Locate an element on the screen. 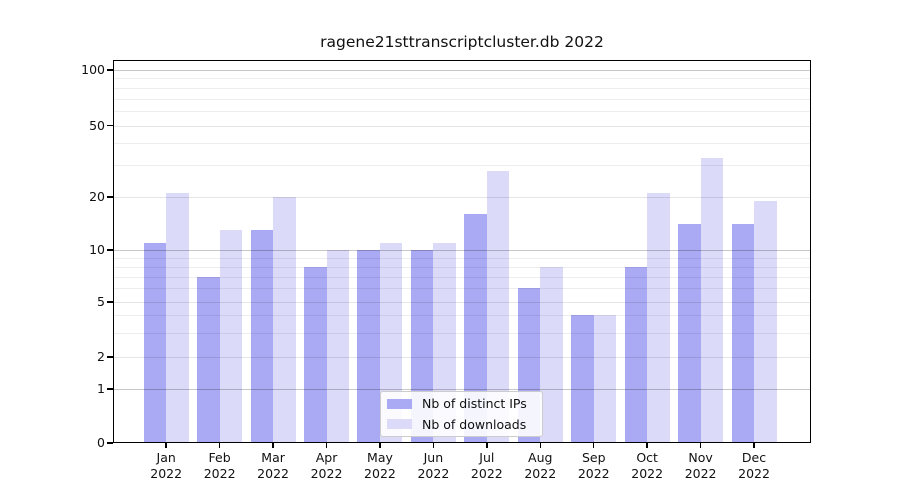 Image resolution: width=900 pixels, height=500 pixels. bar-distinct-ips-jul is located at coordinates (475, 328).